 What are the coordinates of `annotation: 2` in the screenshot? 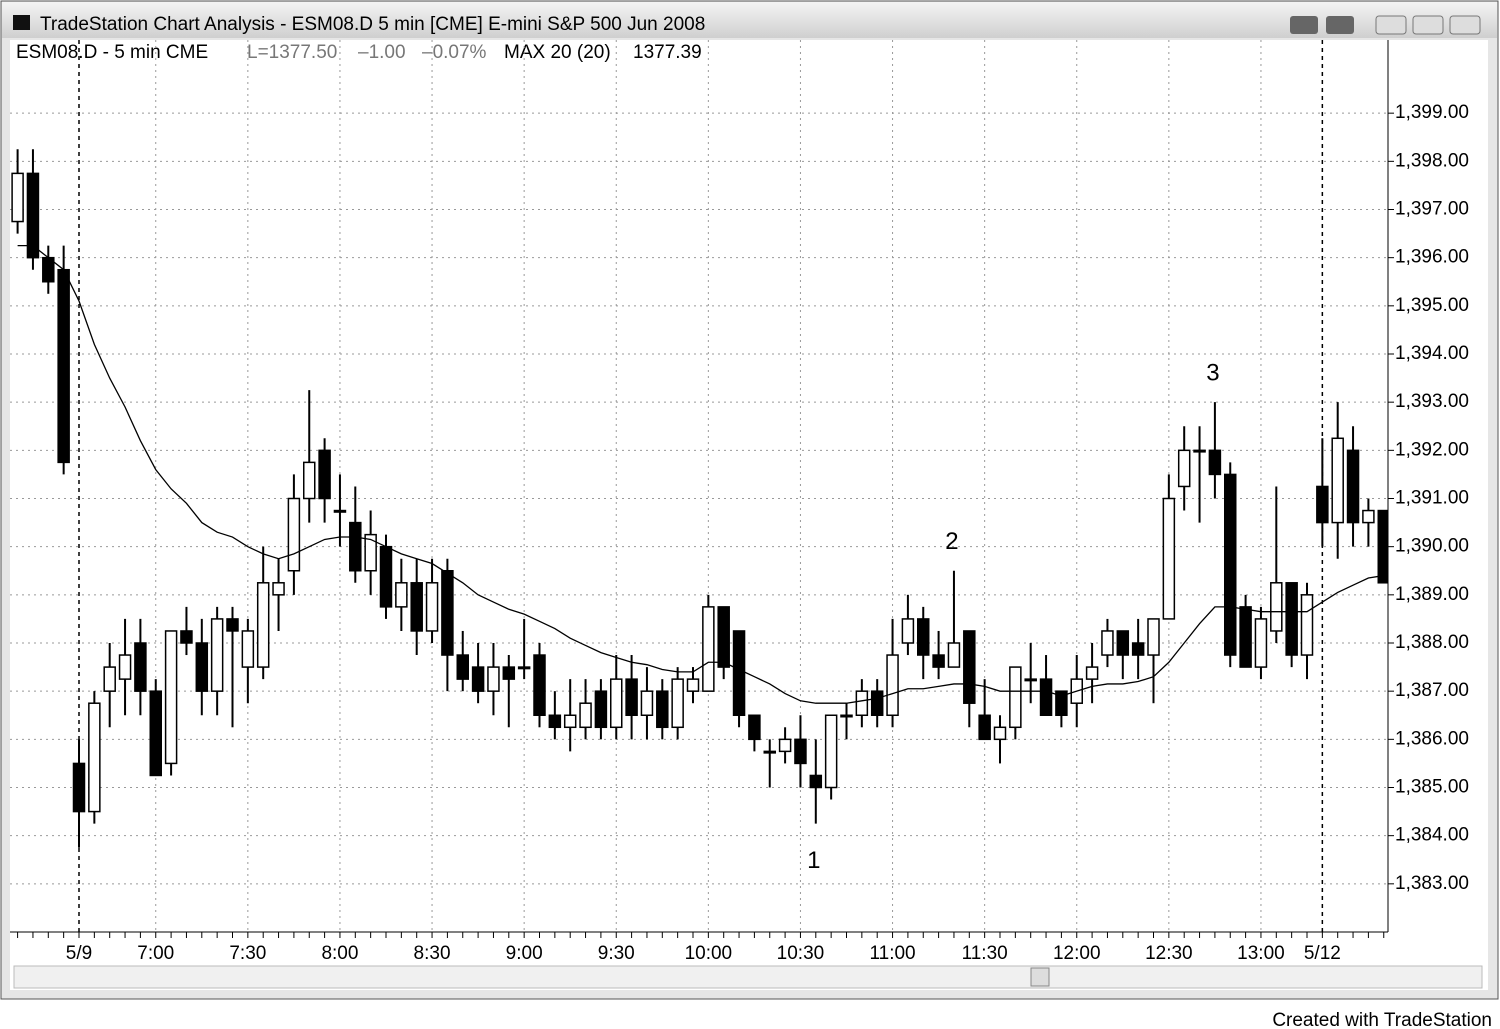 It's located at (951, 541).